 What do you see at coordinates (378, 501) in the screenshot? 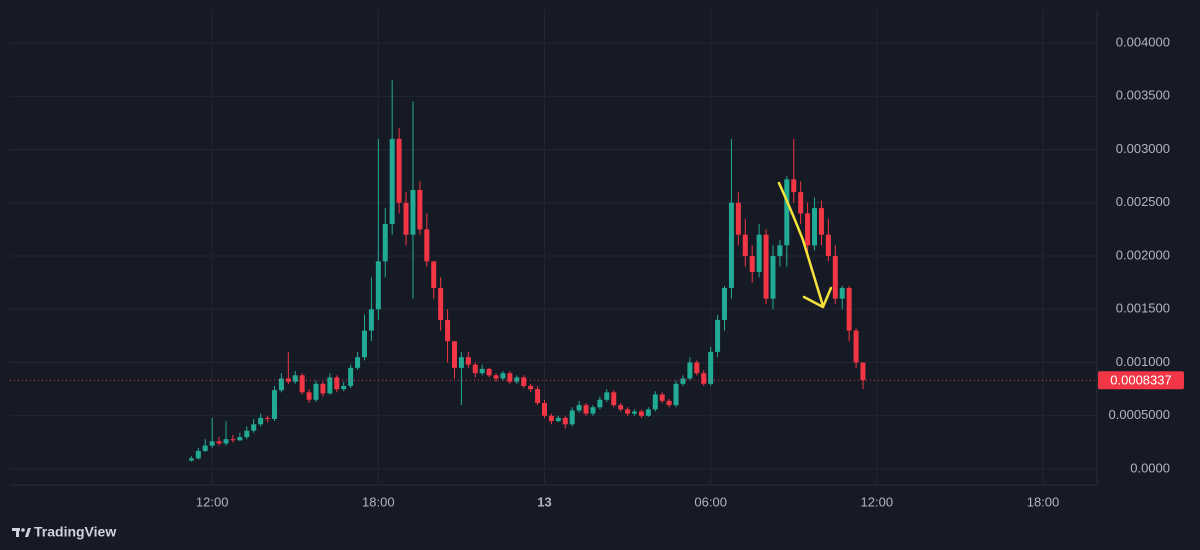
I see `x-tick-label: 18:00` at bounding box center [378, 501].